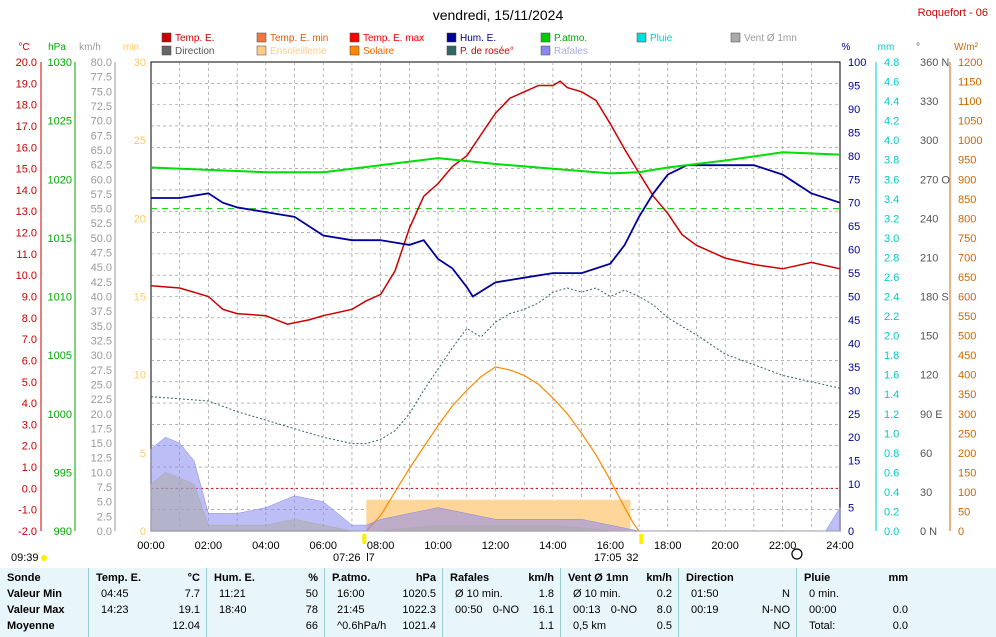 The height and width of the screenshot is (637, 996). Describe the element at coordinates (926, 454) in the screenshot. I see `direction-tick: 60` at that location.